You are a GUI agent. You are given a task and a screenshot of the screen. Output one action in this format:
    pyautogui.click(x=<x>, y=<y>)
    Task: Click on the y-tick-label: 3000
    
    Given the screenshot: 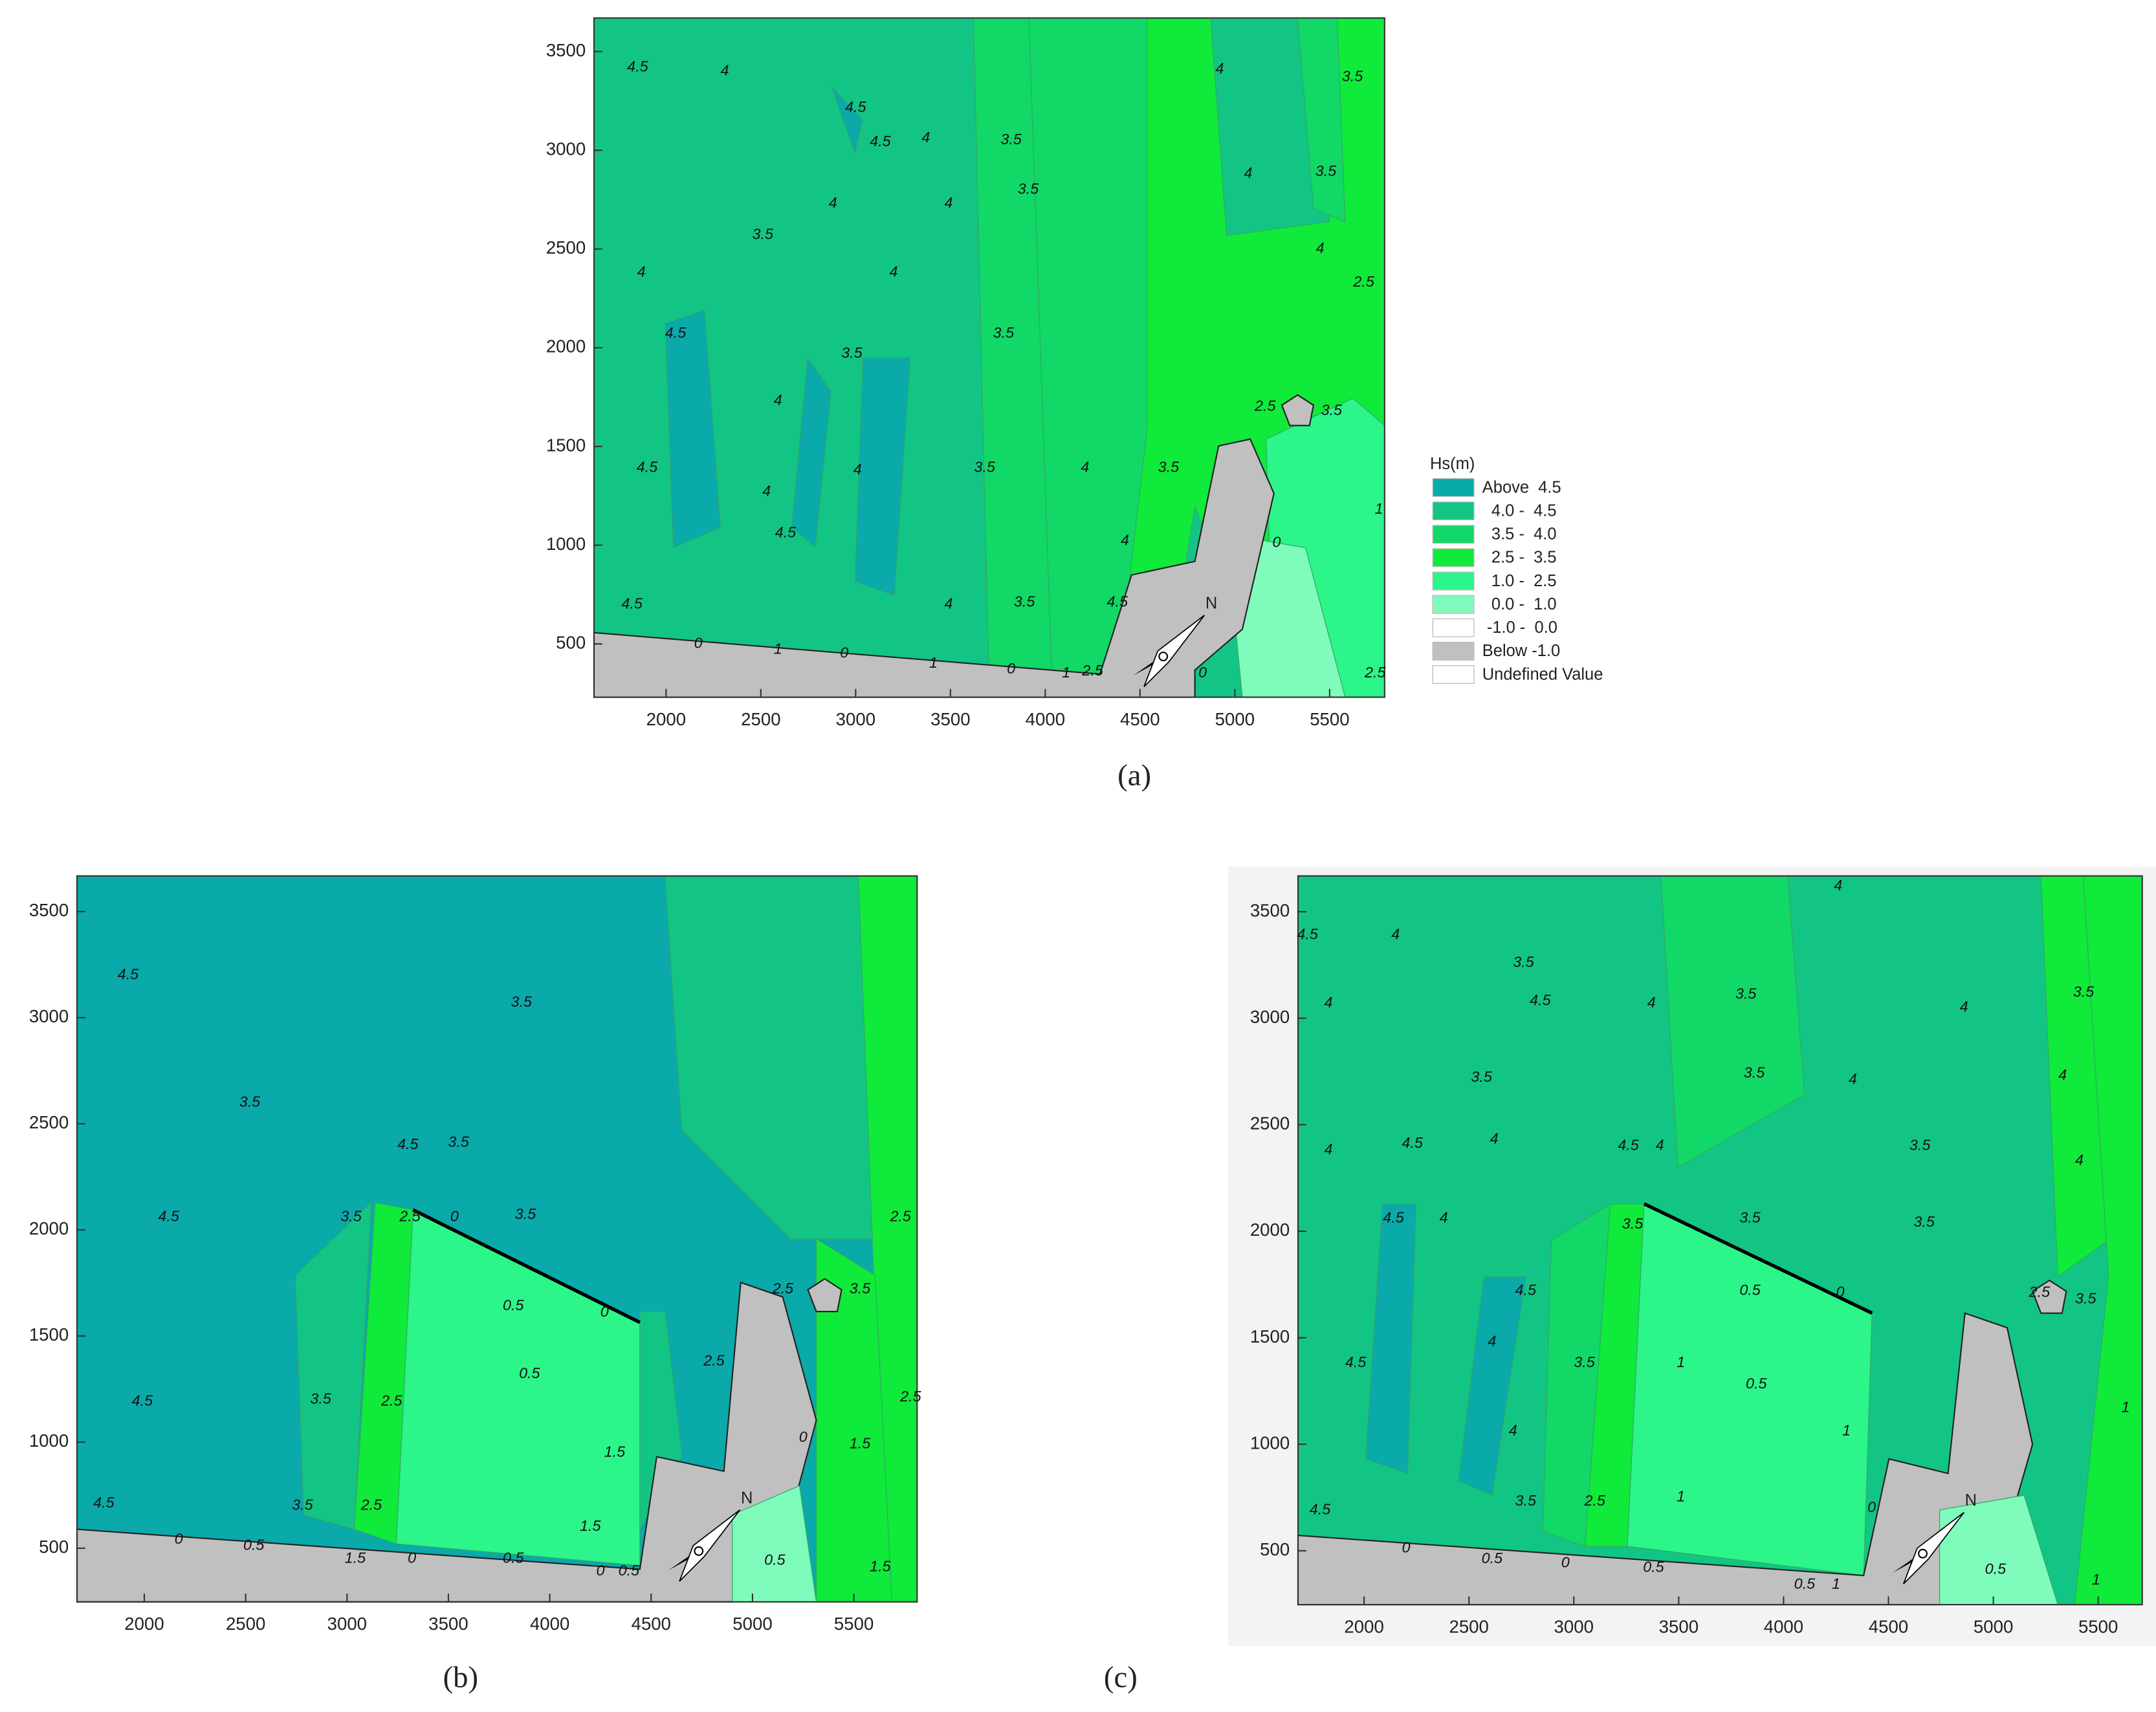 What is the action you would take?
    pyautogui.click(x=1270, y=1017)
    